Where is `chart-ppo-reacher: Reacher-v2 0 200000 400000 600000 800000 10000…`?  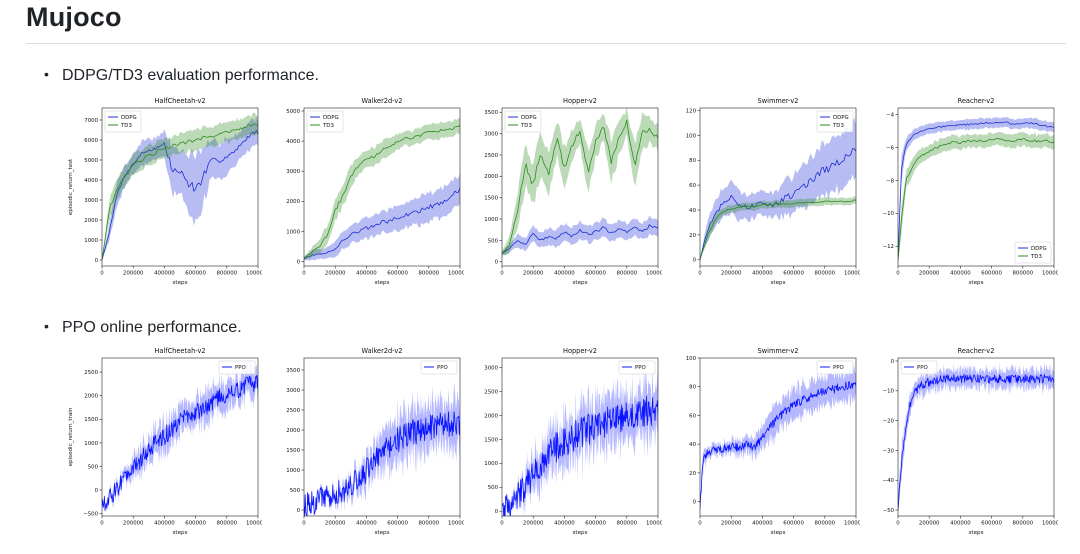 chart-ppo-reacher: Reacher-v2 0 200000 400000 600000 800000 10000… is located at coordinates (970, 441).